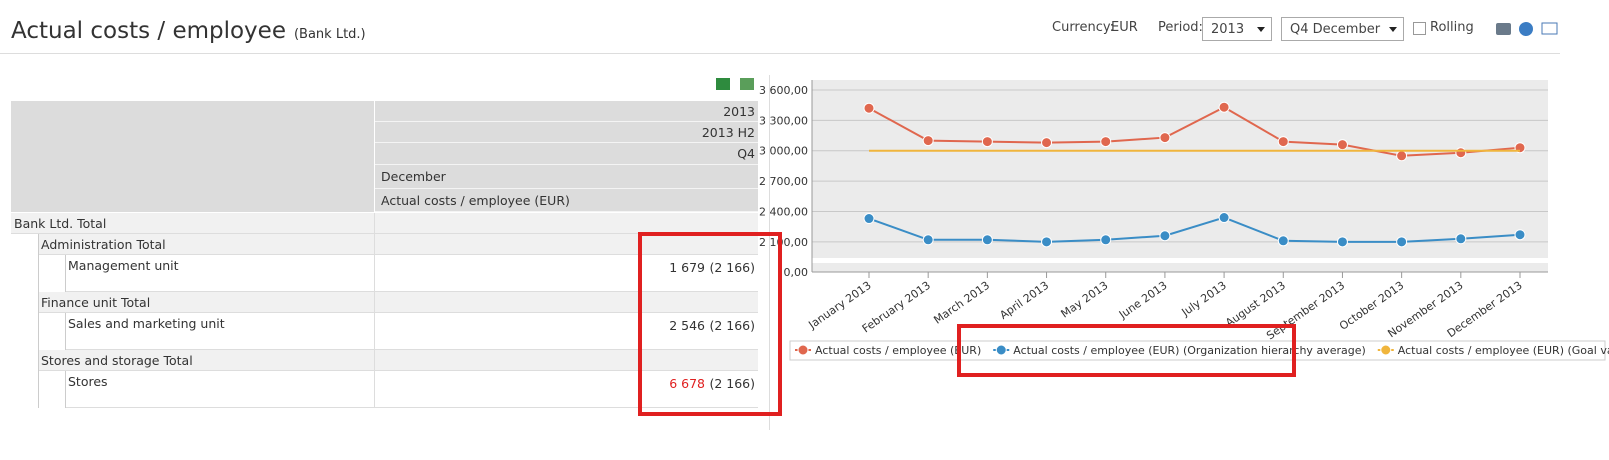 This screenshot has height=460, width=1609. I want to click on page-subtitle: (Bank Ltd.), so click(329, 34).